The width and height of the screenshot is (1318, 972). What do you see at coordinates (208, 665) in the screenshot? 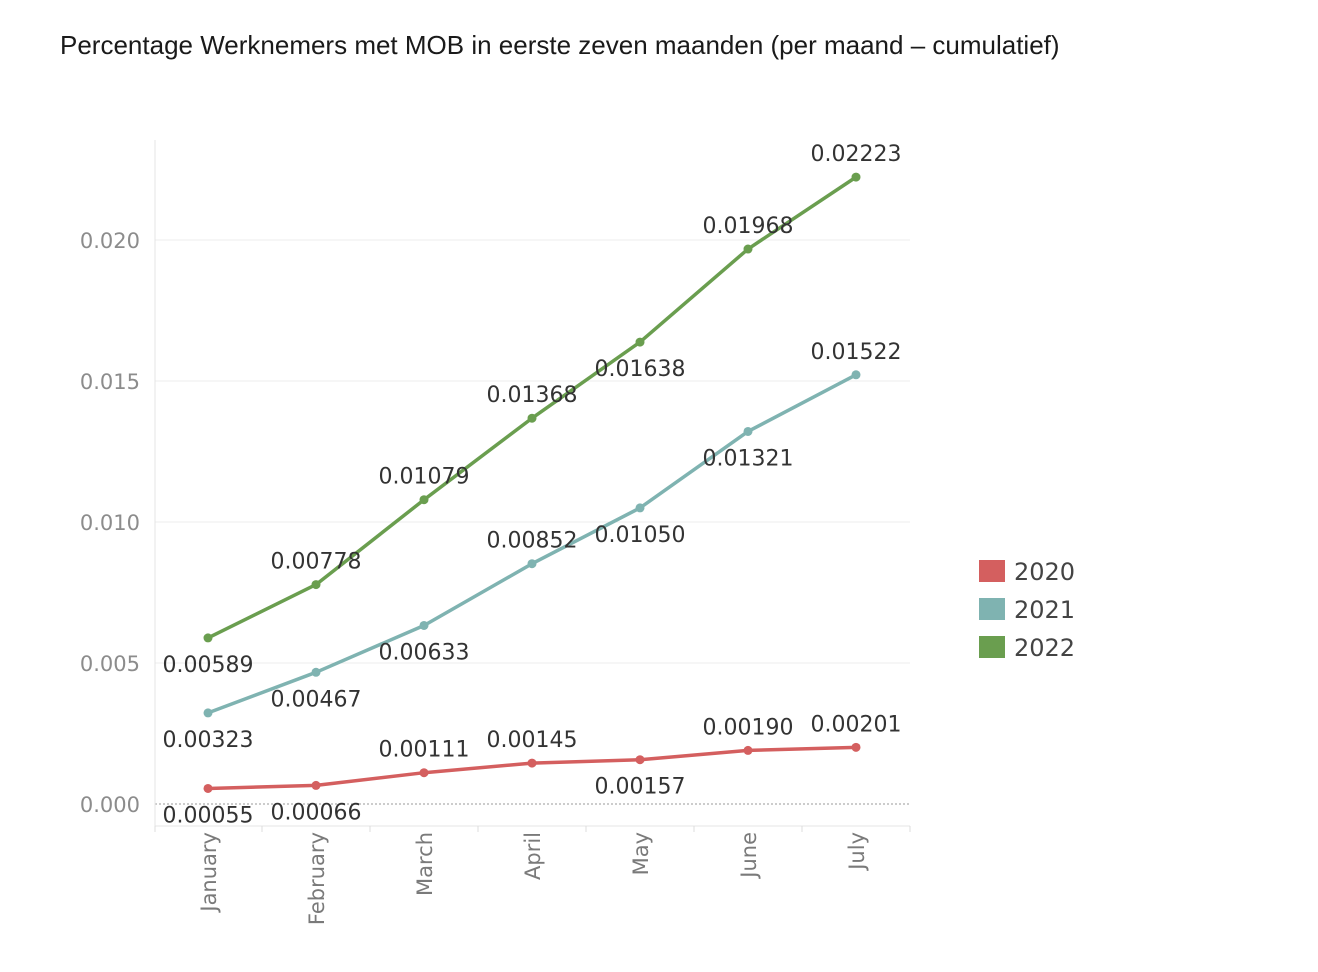
I see `data-label: 0.00589` at bounding box center [208, 665].